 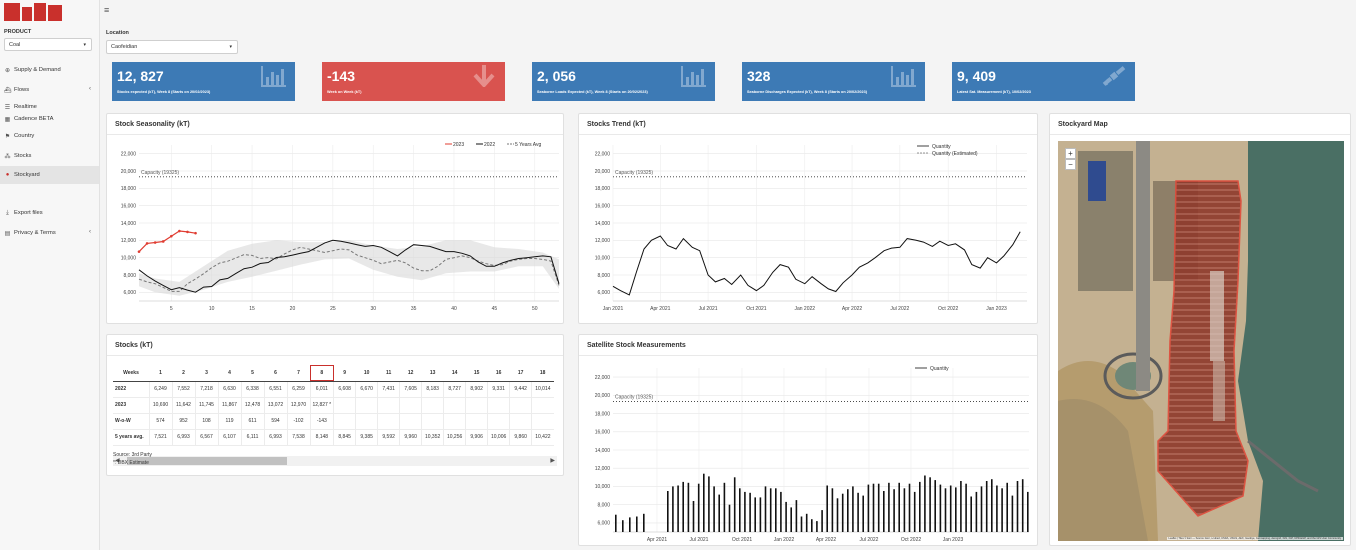 I want to click on week-column-header: 7, so click(x=298, y=373).